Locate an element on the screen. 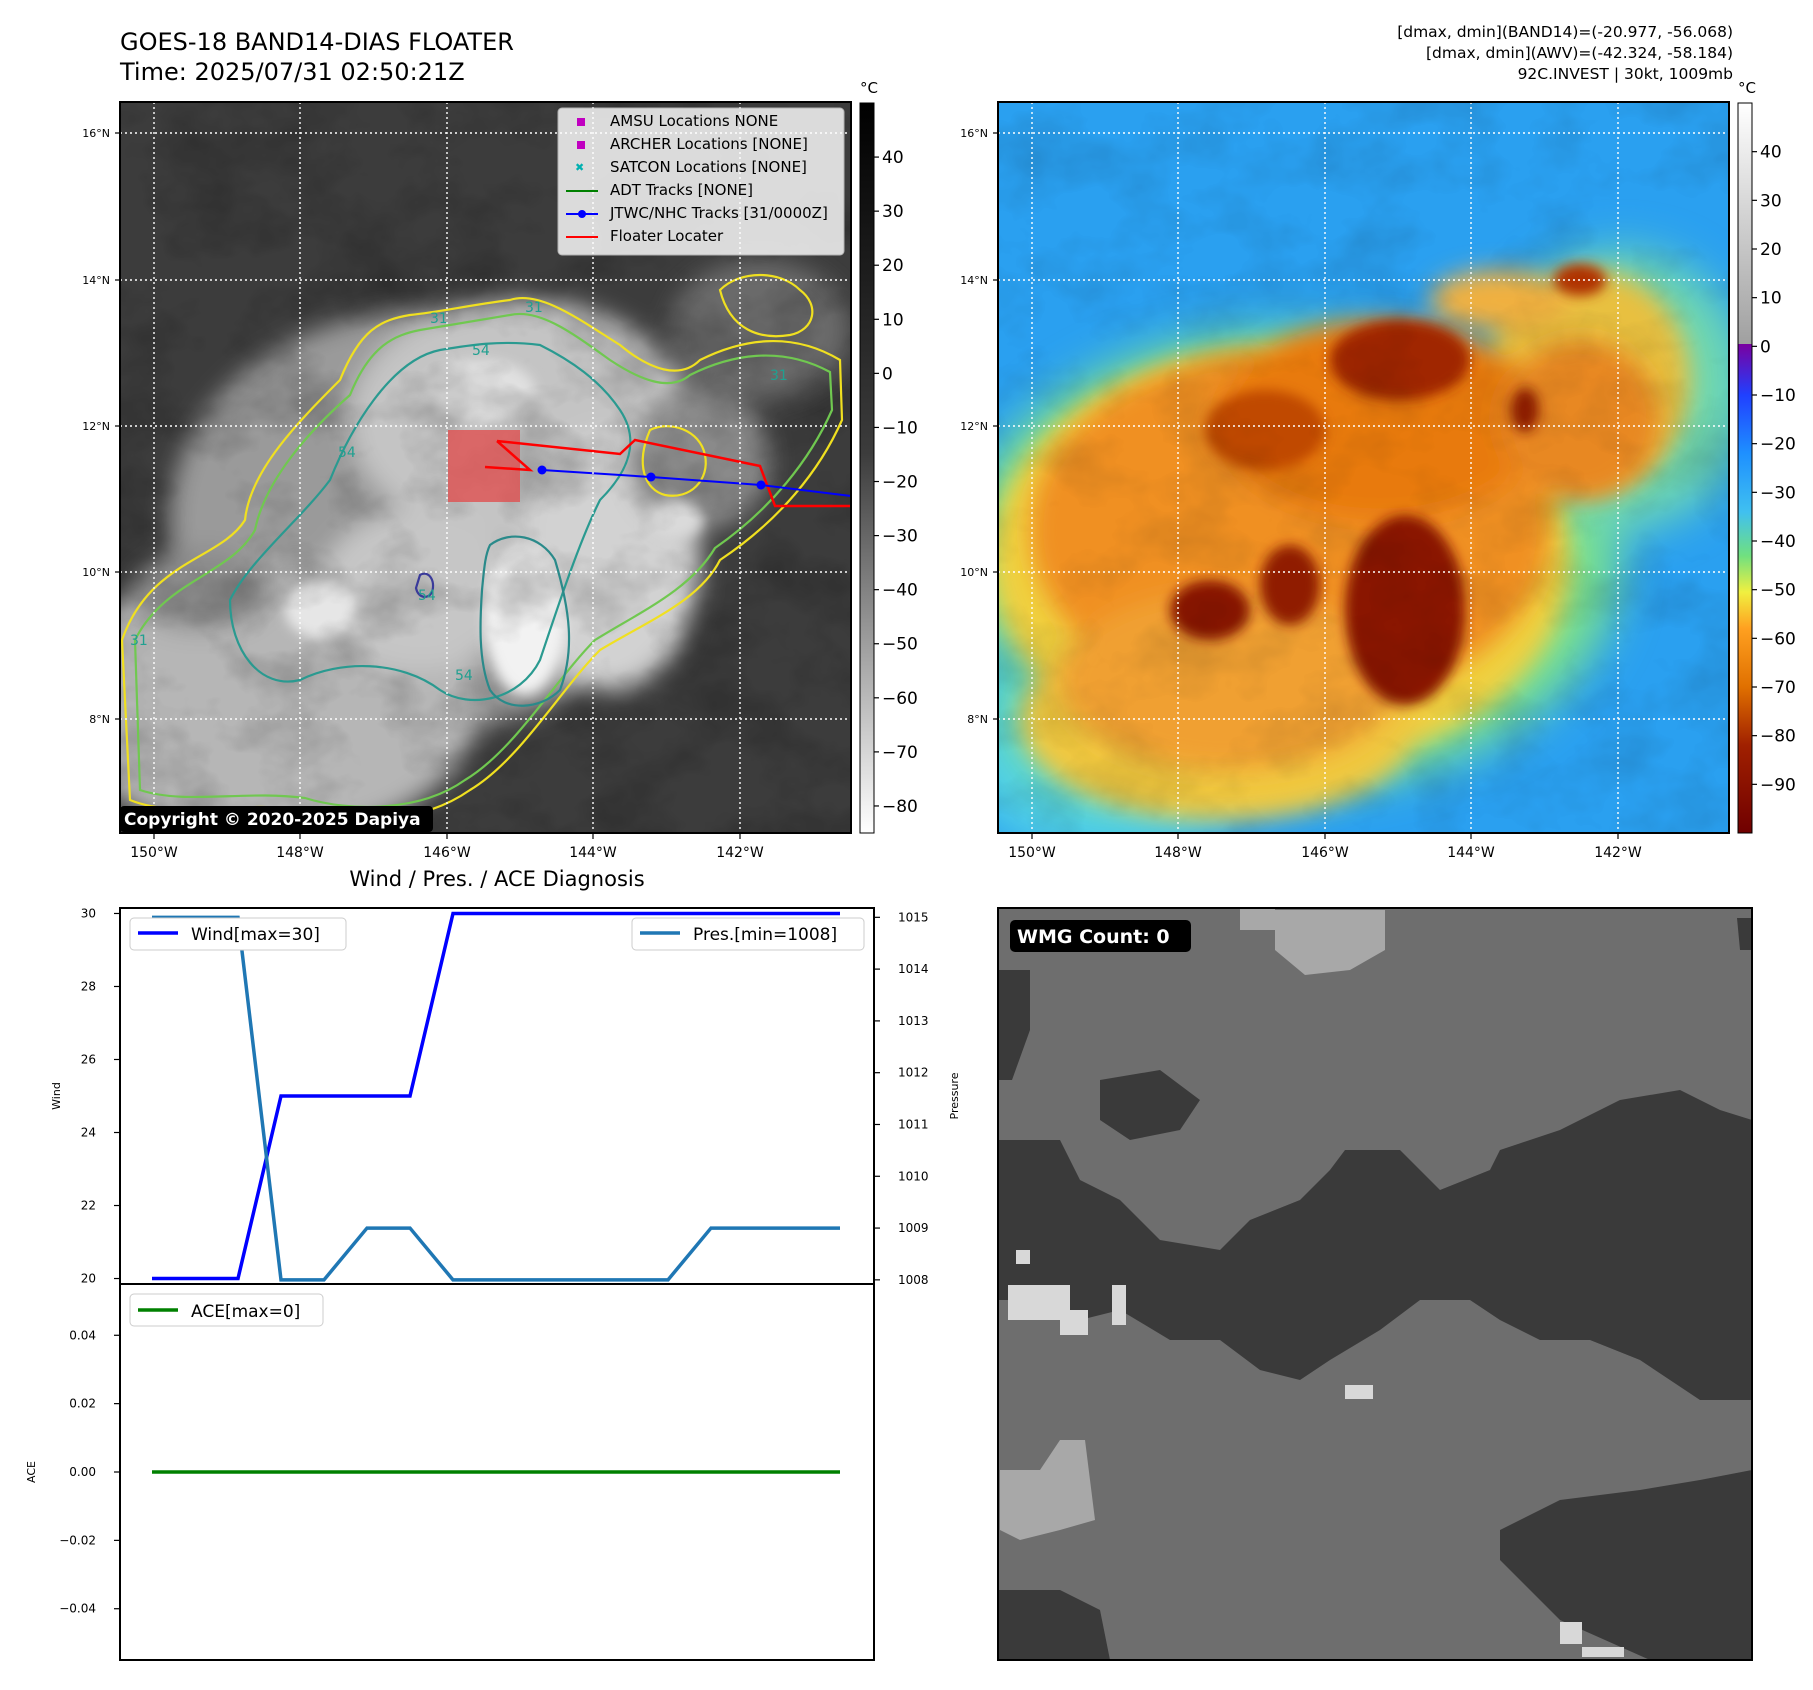  wmg-bright-patches is located at coordinates (1316, 1453).